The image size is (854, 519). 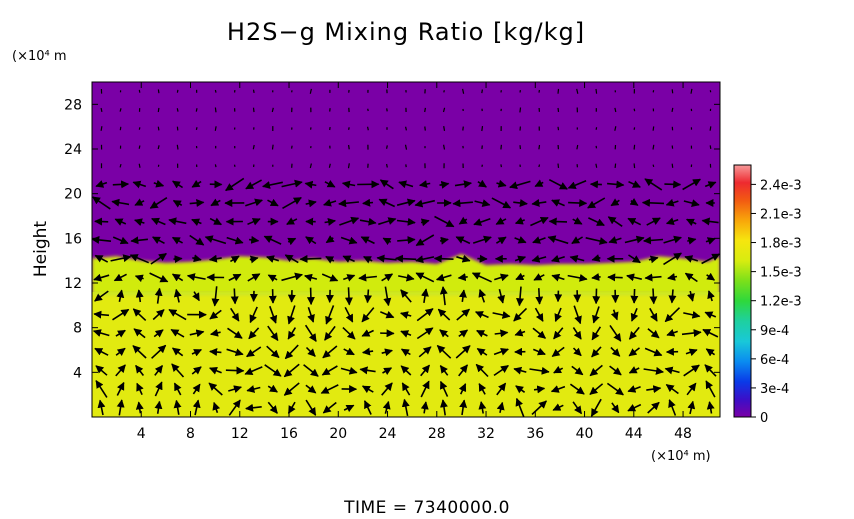 What do you see at coordinates (73, 105) in the screenshot?
I see `y-tick-label: 28` at bounding box center [73, 105].